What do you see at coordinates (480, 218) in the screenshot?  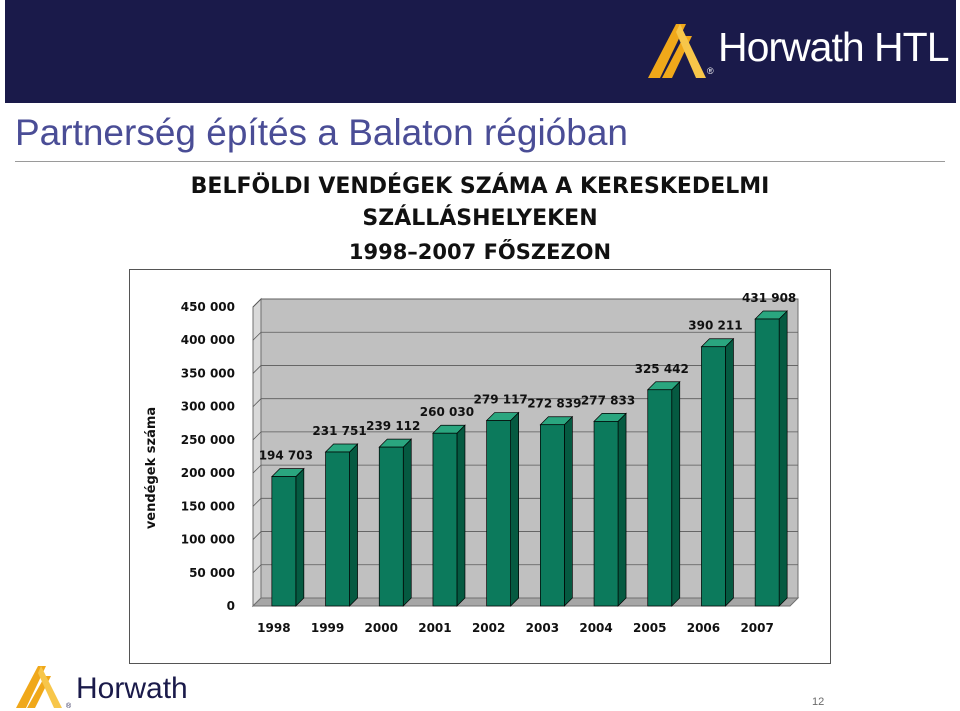 I see `chart-title-line-2: SZÁLLÁSHELYEKEN` at bounding box center [480, 218].